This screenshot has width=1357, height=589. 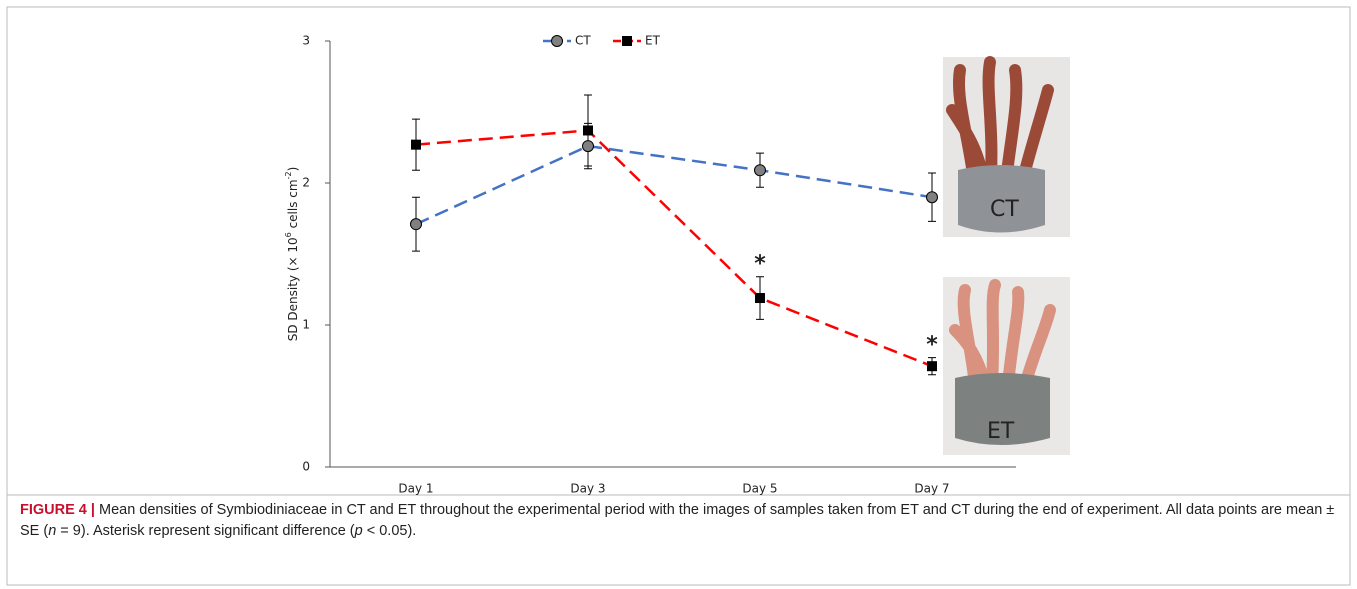 I want to click on ct-photo: CT, so click(x=1006, y=146).